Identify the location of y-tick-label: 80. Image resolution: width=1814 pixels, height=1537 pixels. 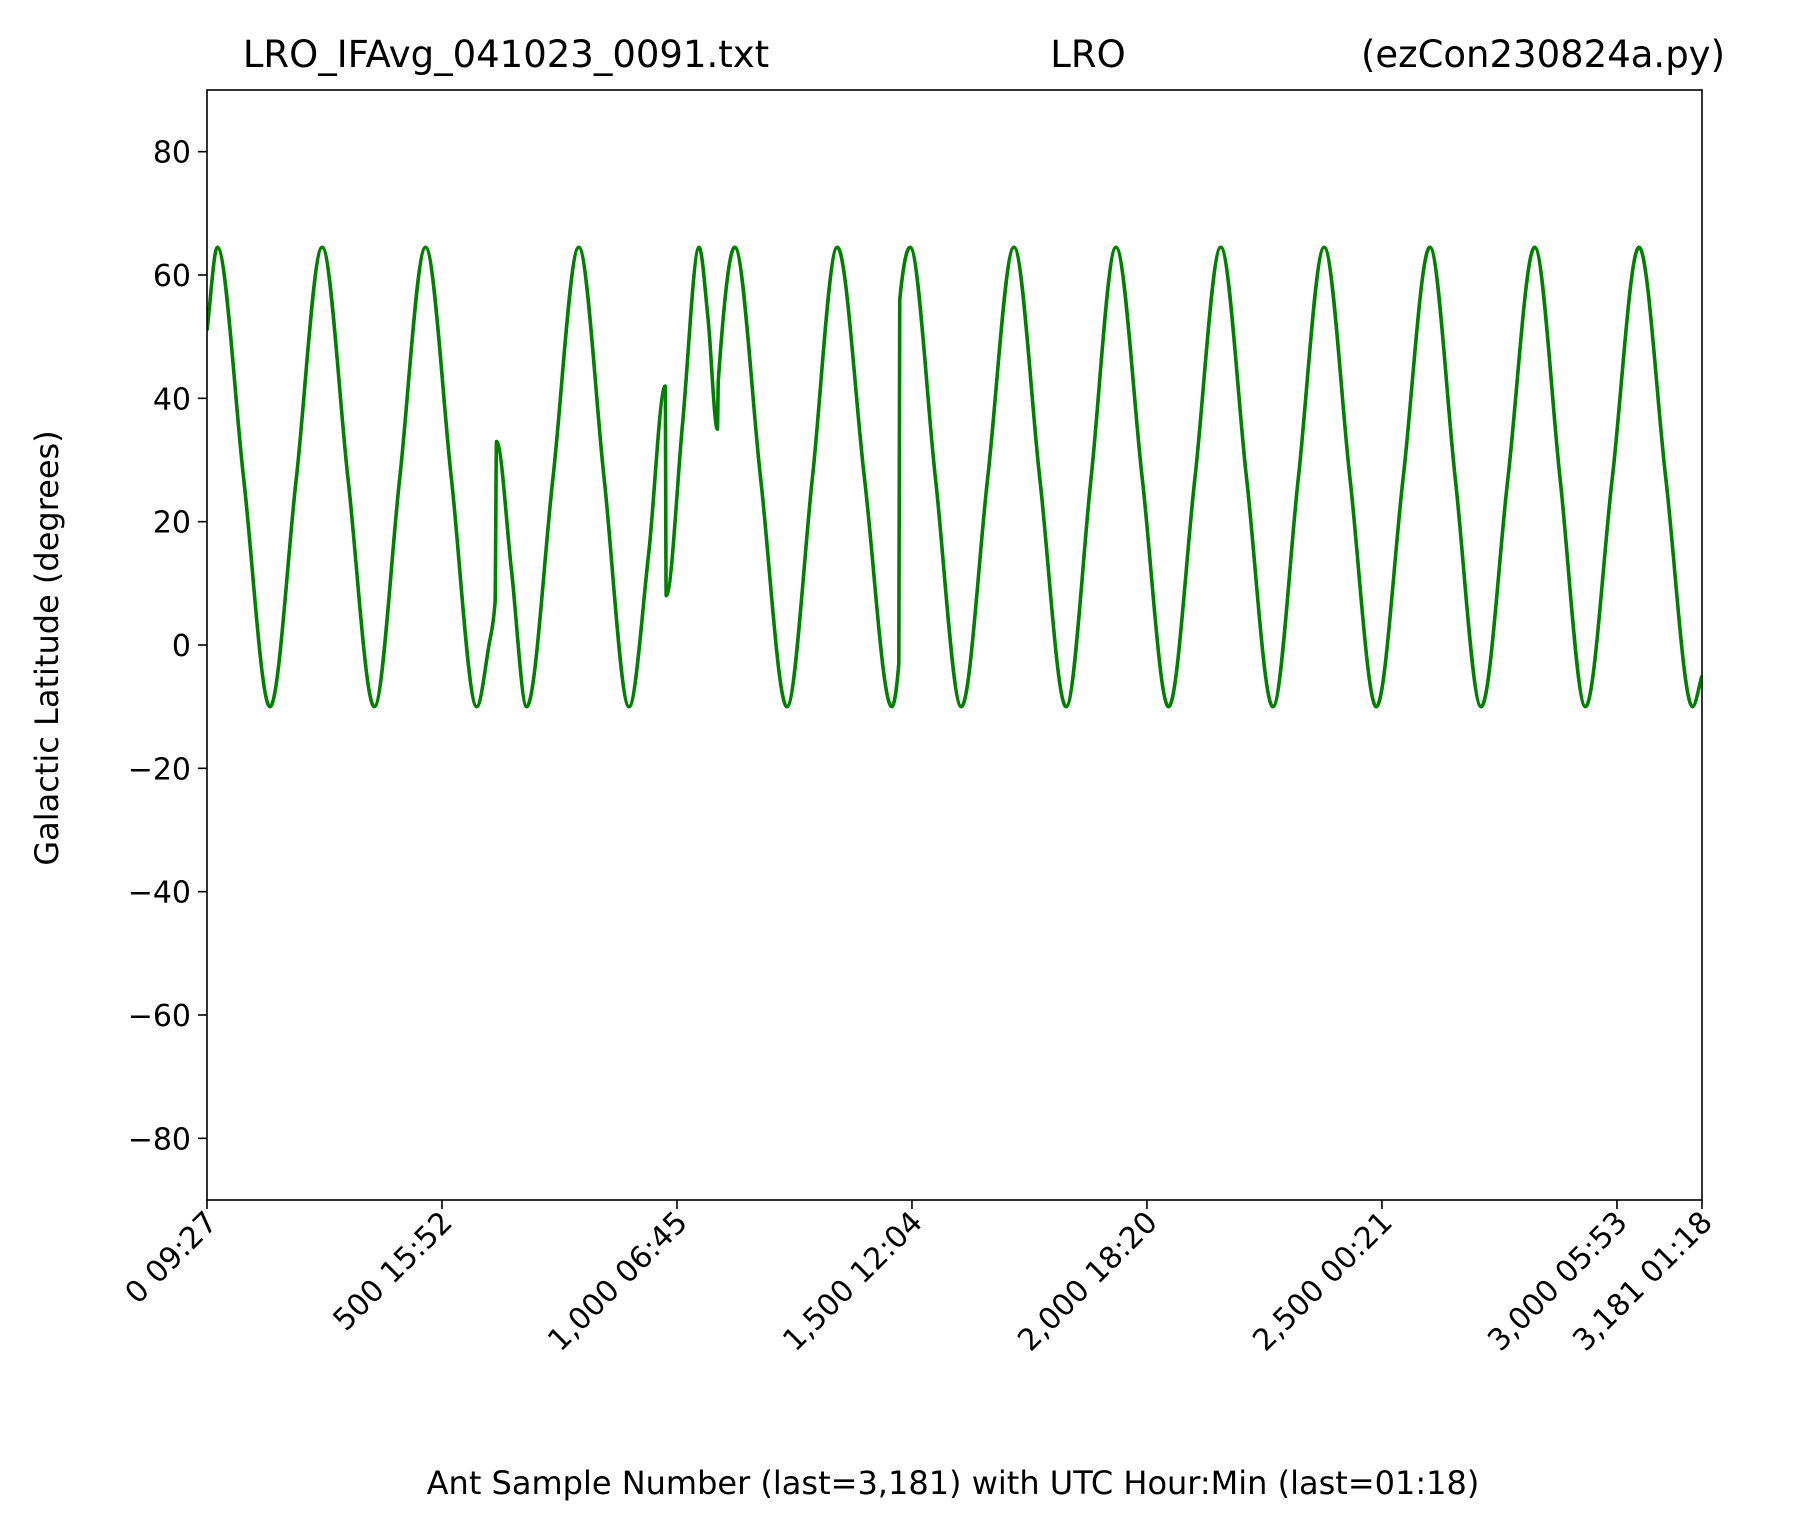
(172, 153).